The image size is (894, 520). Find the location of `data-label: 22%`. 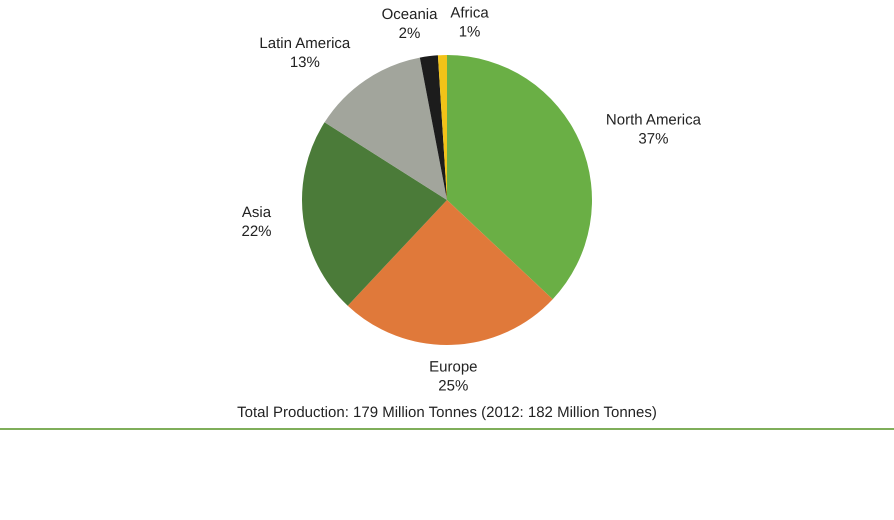

data-label: 22% is located at coordinates (256, 231).